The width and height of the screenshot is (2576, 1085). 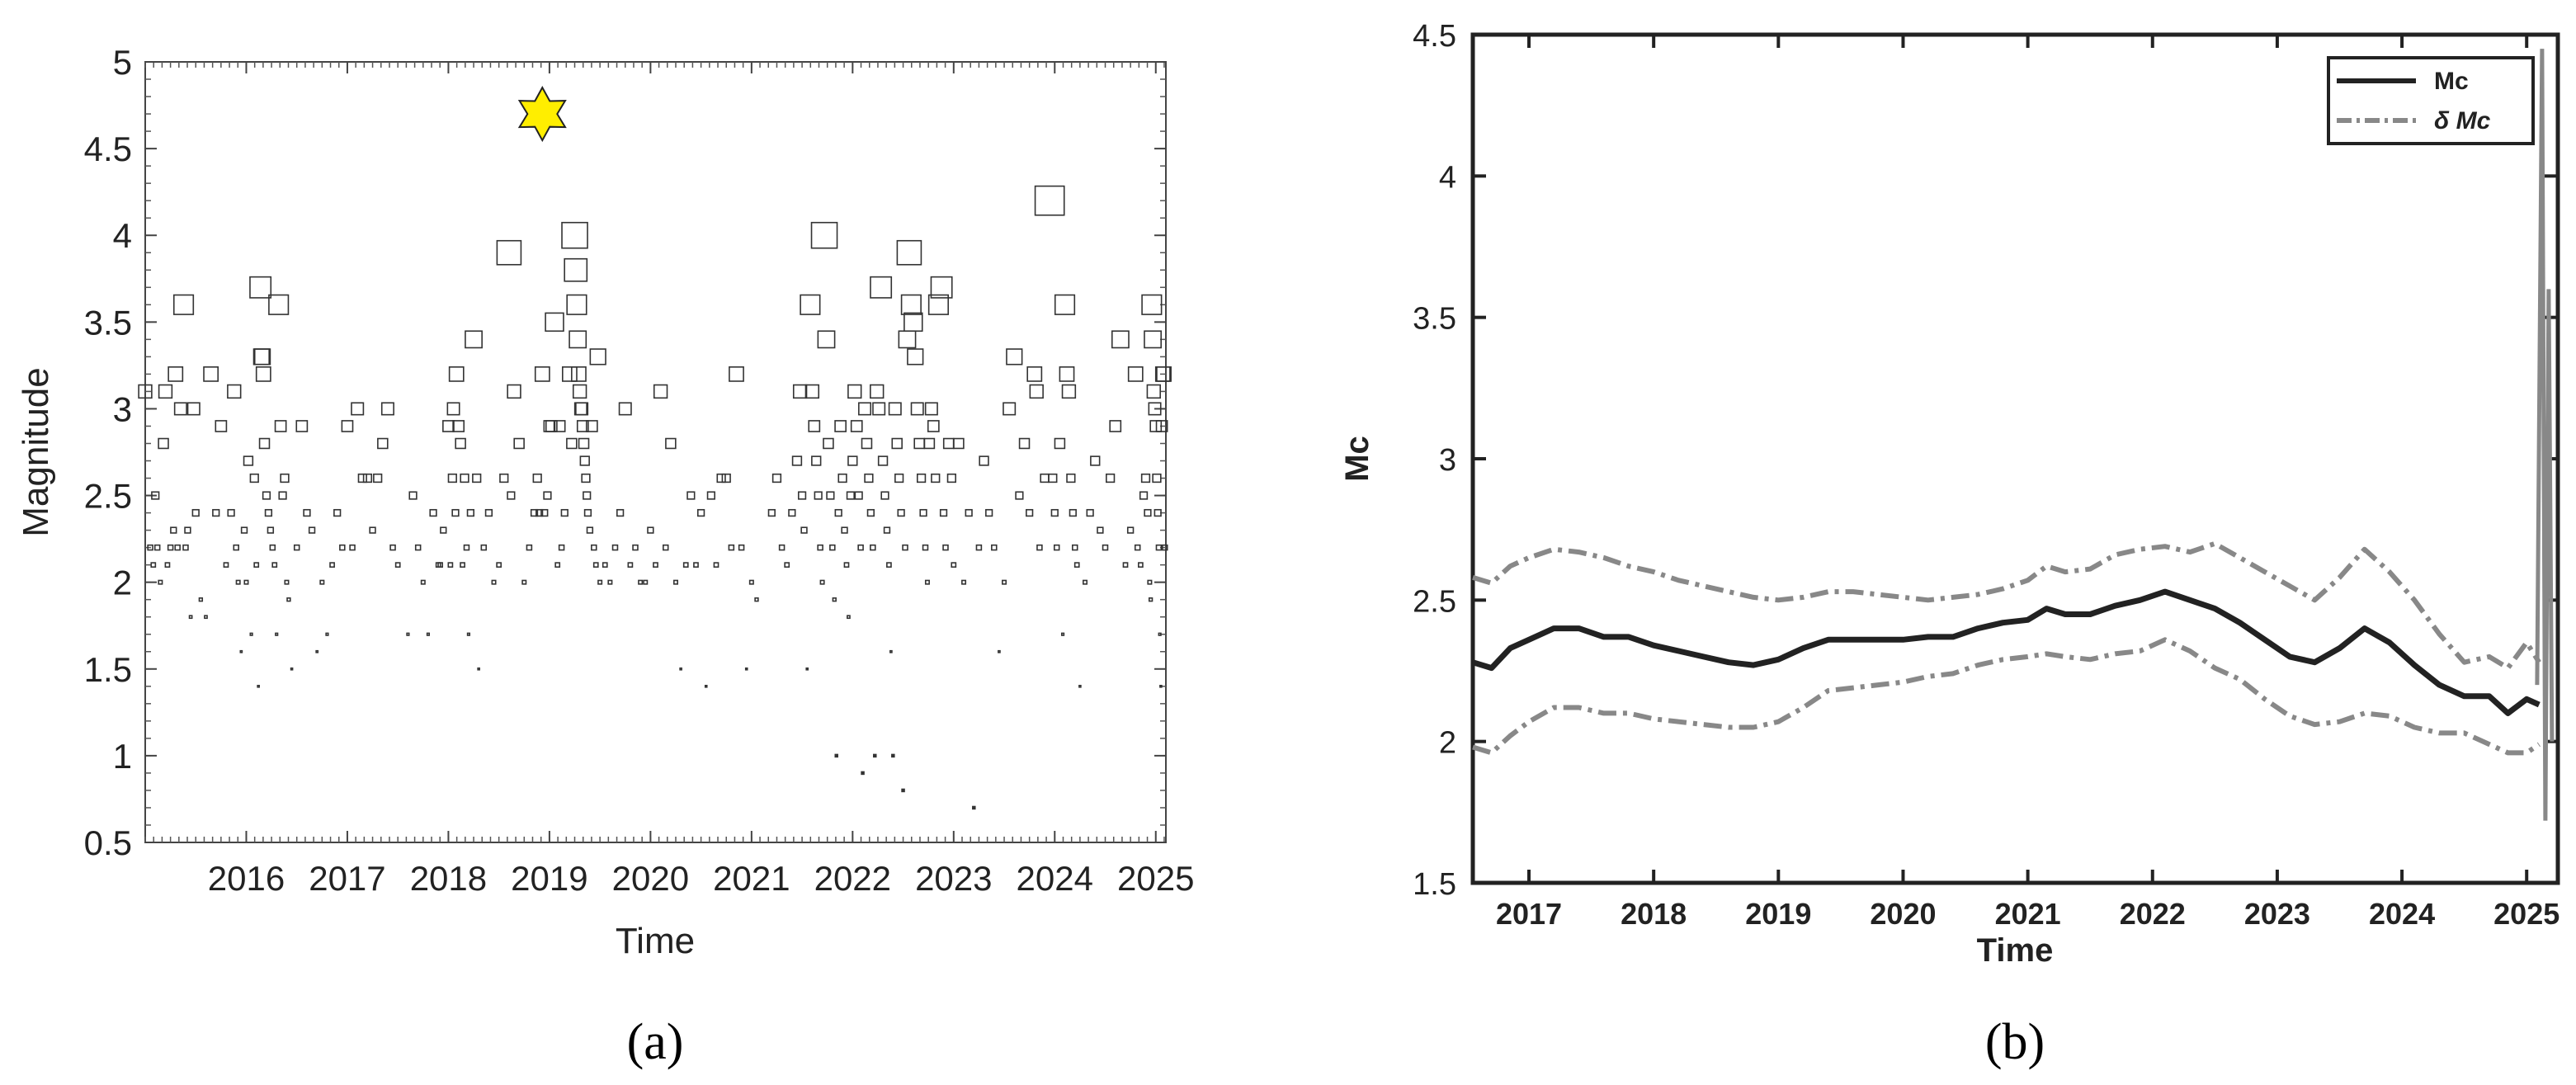 I want to click on y-tick-label: 0.5, so click(x=108, y=842).